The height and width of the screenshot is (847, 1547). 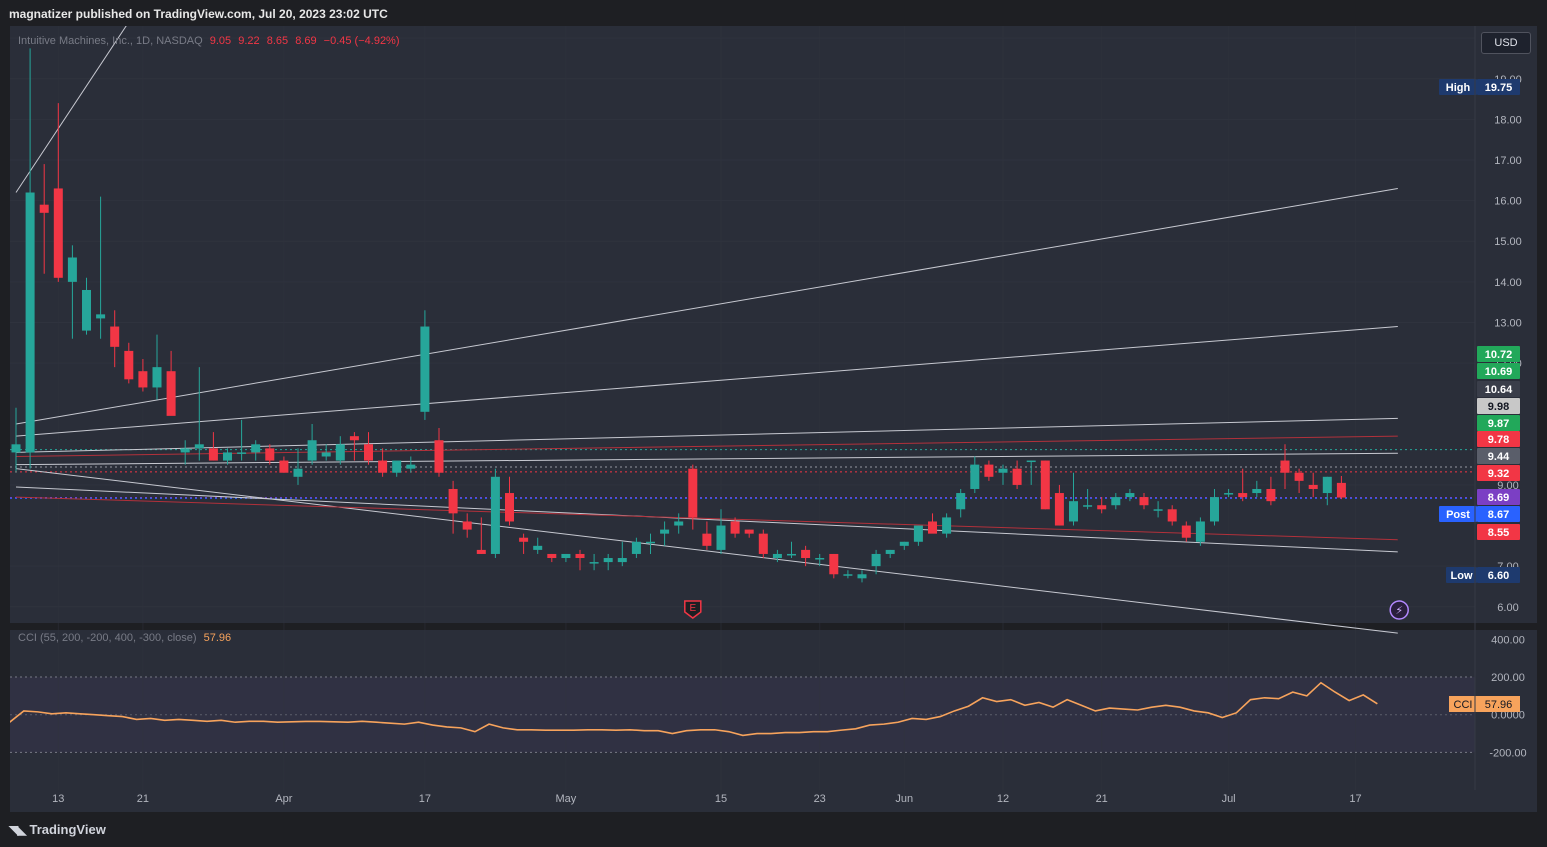 What do you see at coordinates (57, 829) in the screenshot?
I see `footer-brand: ◥◣ TradingView` at bounding box center [57, 829].